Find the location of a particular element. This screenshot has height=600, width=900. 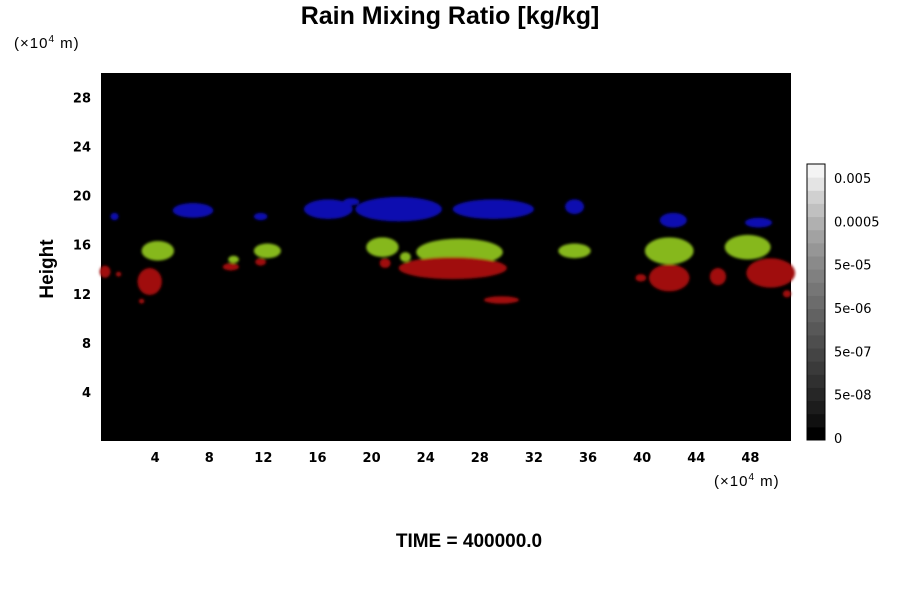

colorbar-label: 5e-08 is located at coordinates (853, 396).